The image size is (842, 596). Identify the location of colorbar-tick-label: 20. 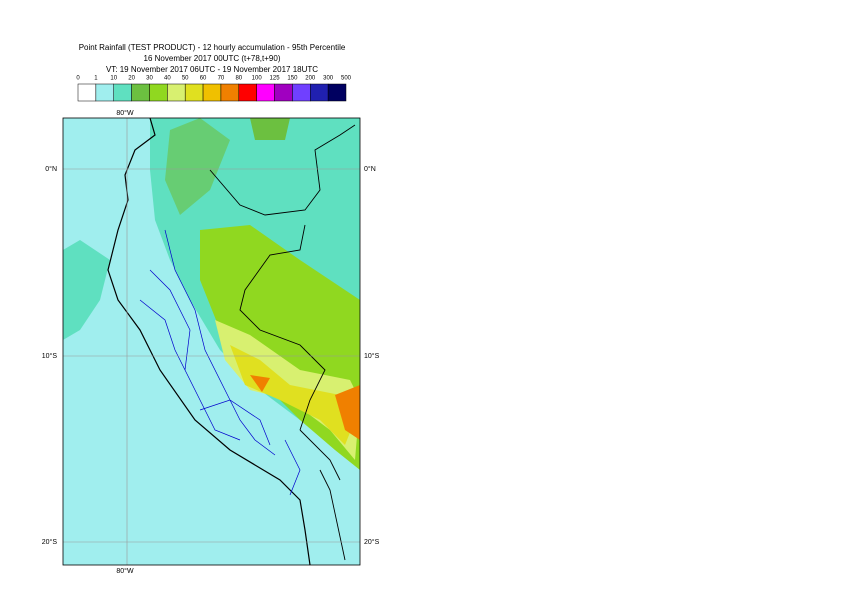
(131, 79).